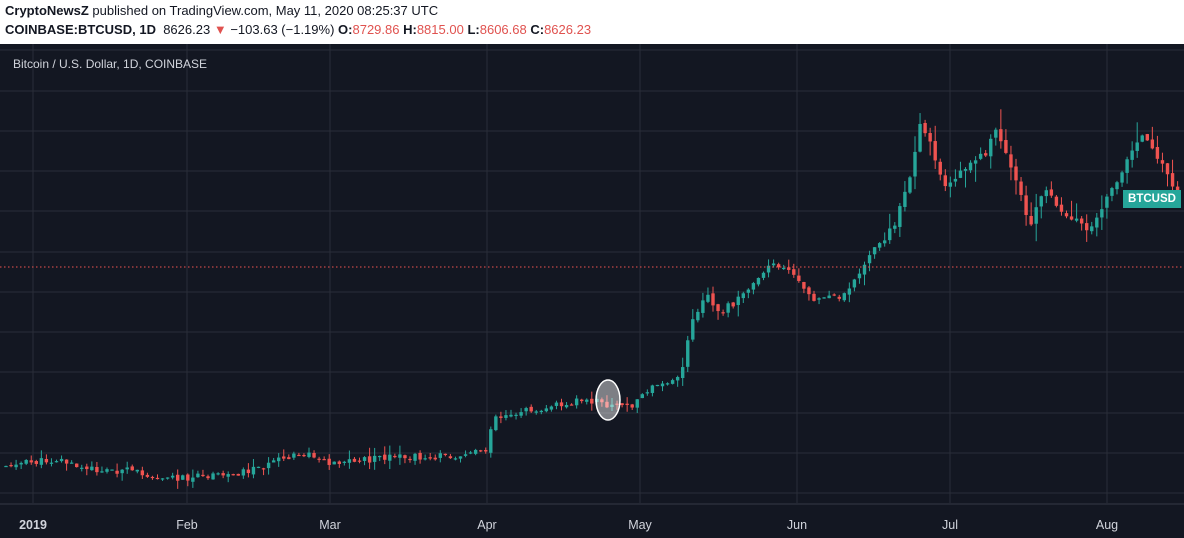 The image size is (1184, 538). Describe the element at coordinates (80, 29) in the screenshot. I see `symbol-label: COINBASE:BTCUSD, 1D` at that location.